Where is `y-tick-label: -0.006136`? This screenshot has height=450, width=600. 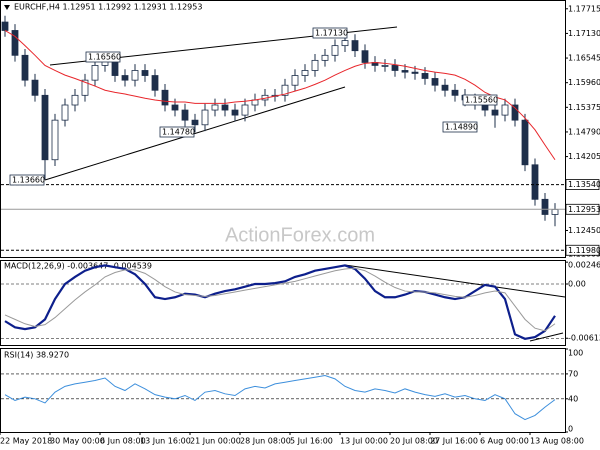
y-tick-label: -0.006136 is located at coordinates (584, 338).